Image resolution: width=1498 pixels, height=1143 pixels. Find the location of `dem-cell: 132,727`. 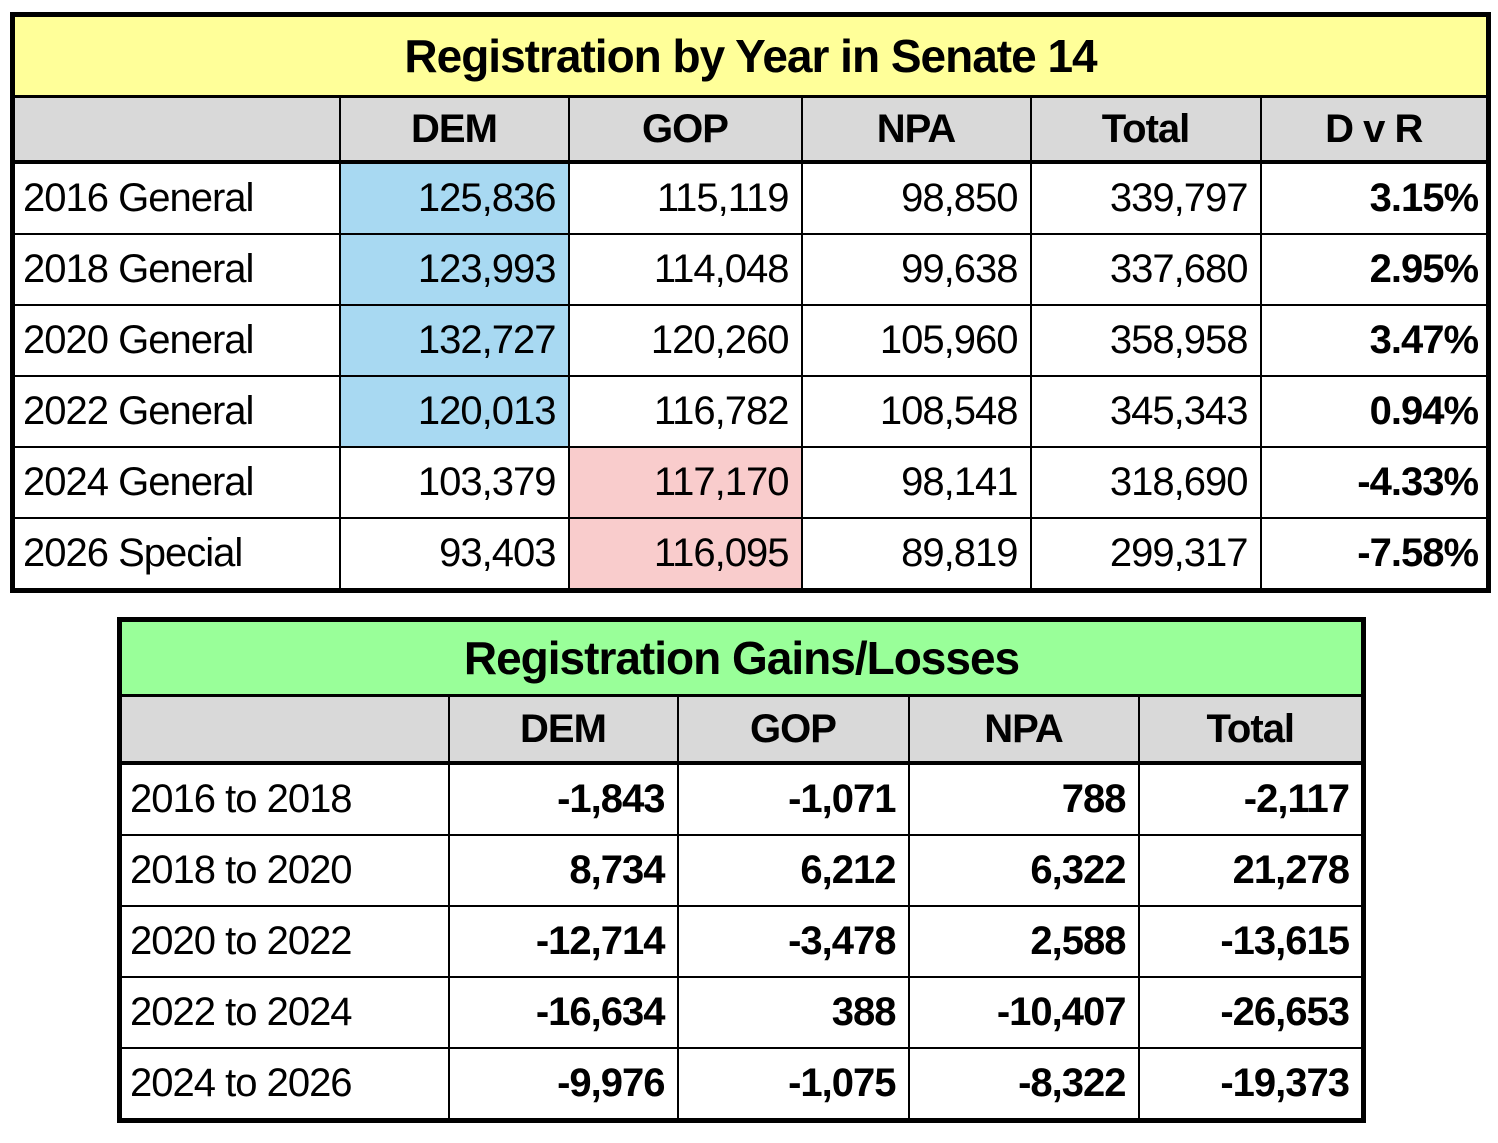

dem-cell: 132,727 is located at coordinates (454, 340).